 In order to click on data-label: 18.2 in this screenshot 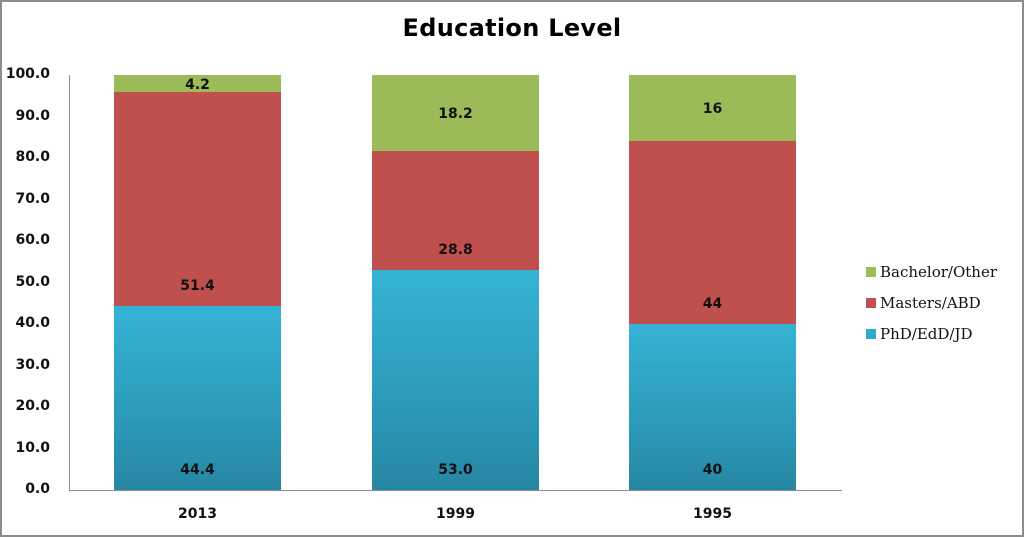, I will do `click(455, 113)`.